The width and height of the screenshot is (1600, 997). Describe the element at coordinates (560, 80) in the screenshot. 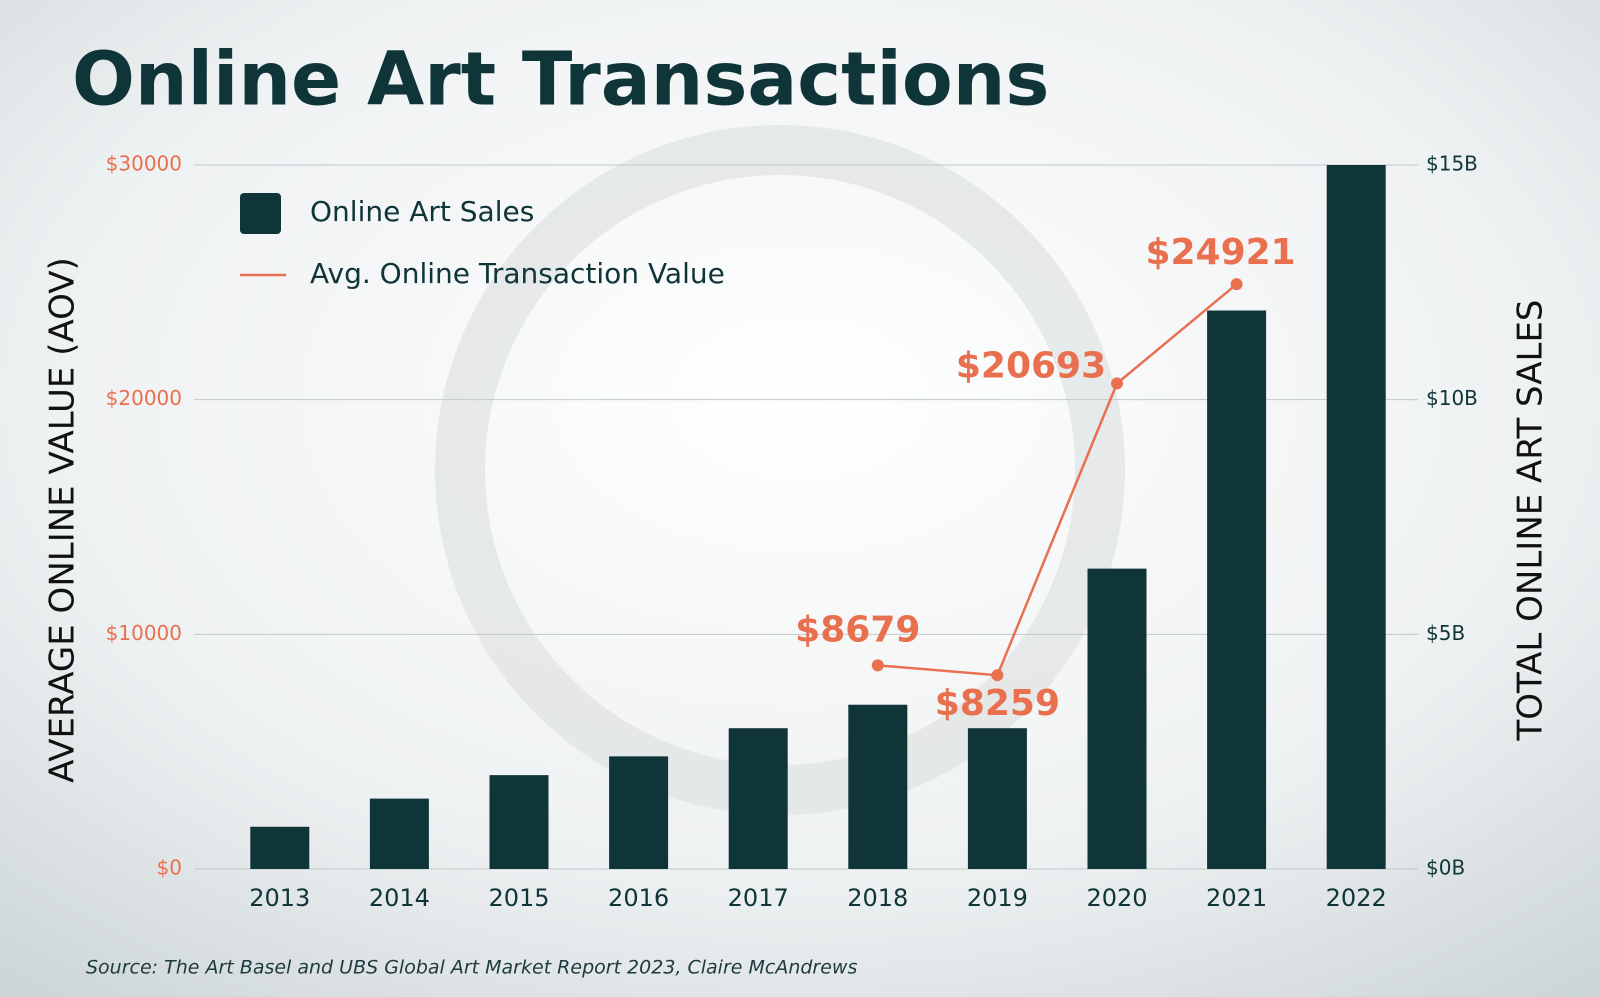

I see `chart-title: Online Art Transactions` at that location.